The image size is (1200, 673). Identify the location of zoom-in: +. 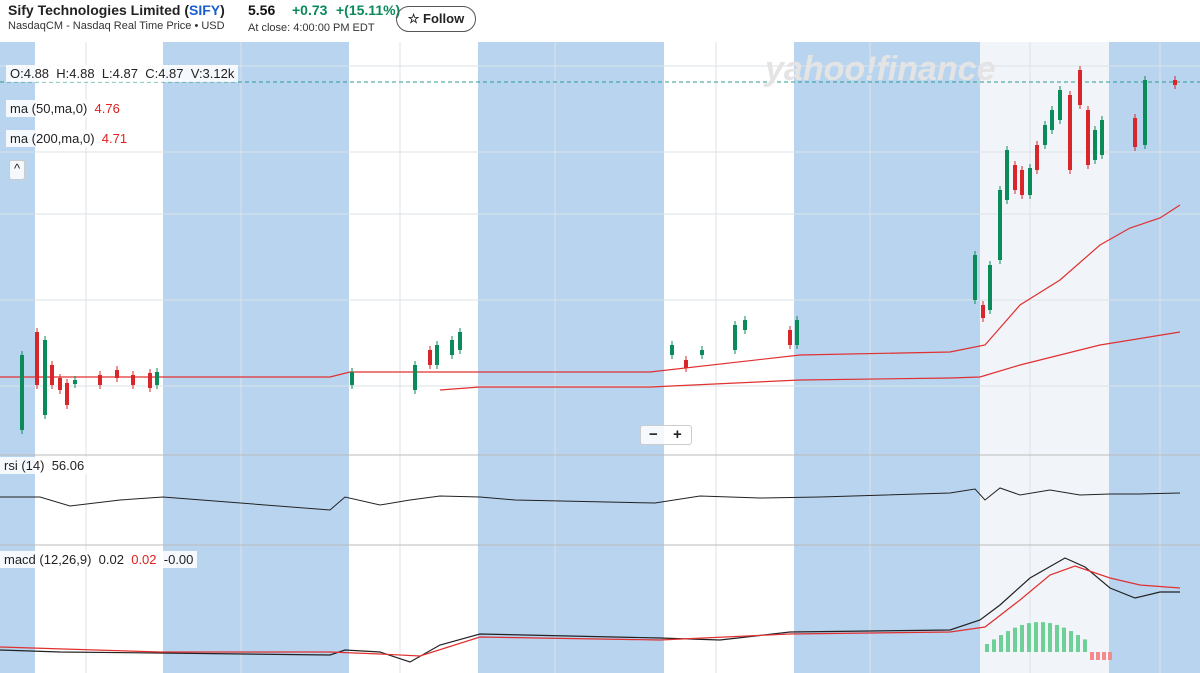
(677, 434).